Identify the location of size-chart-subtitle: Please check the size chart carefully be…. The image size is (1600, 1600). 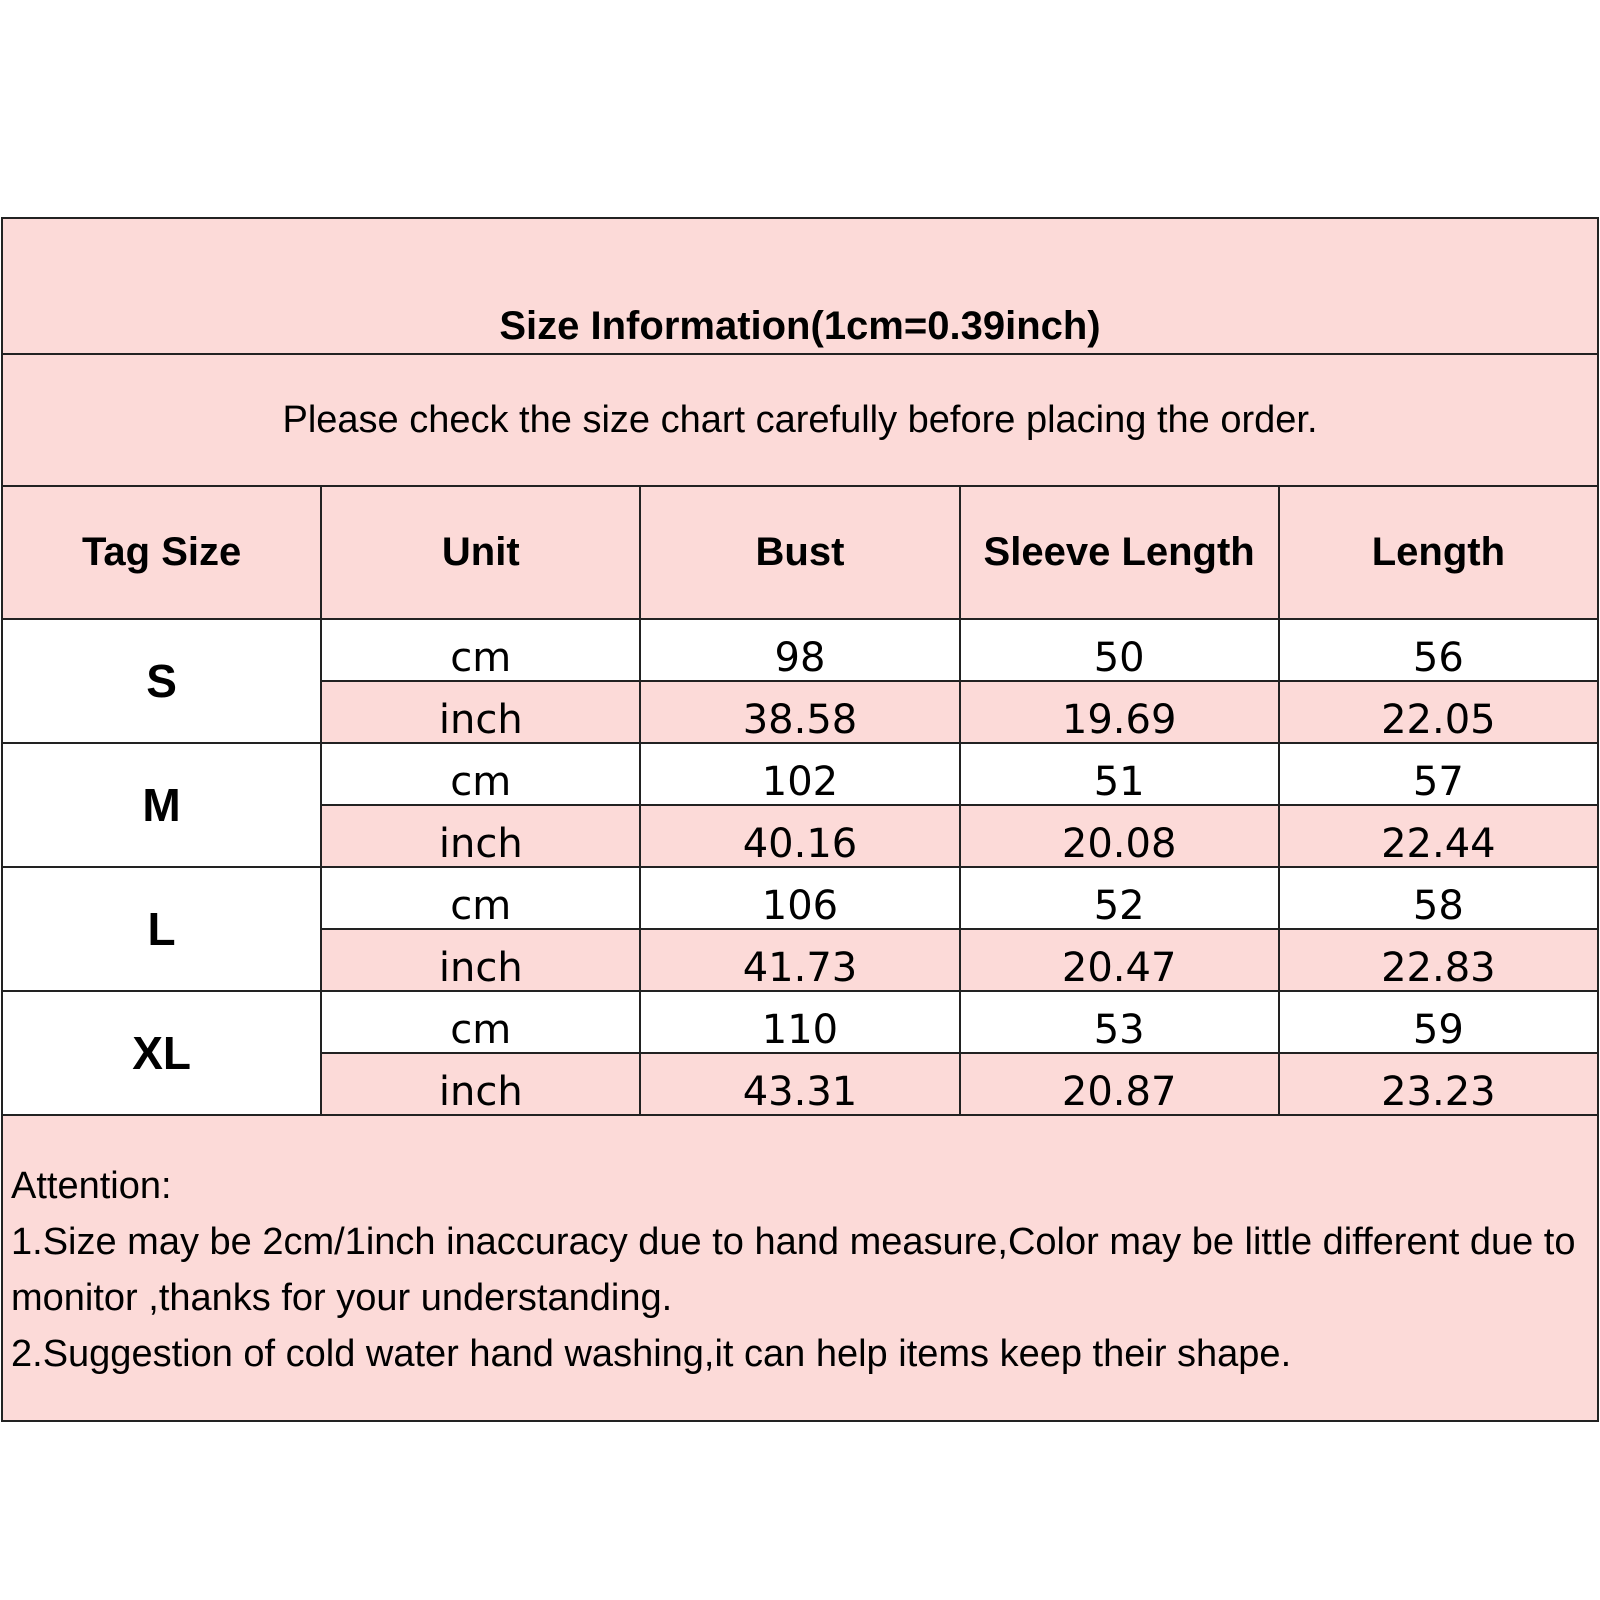
(800, 420).